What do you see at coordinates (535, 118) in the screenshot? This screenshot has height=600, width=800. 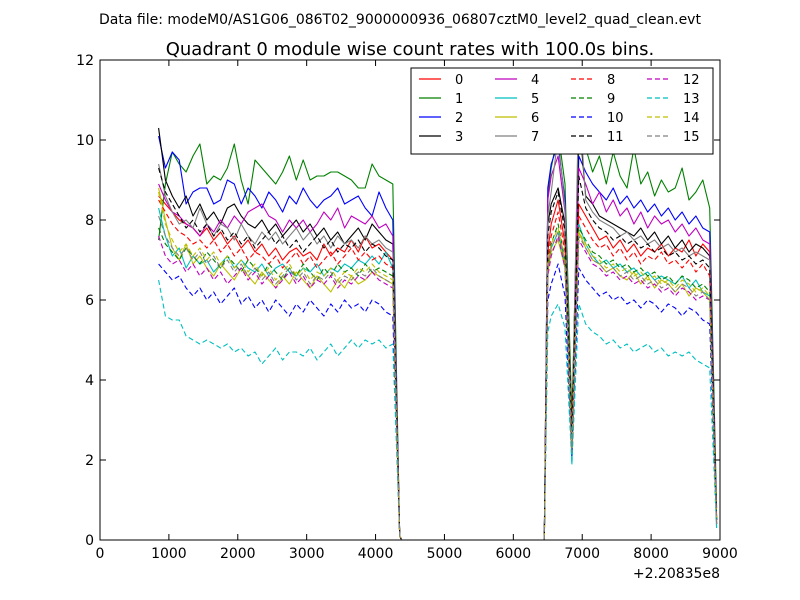 I see `legend-label-6: 6` at bounding box center [535, 118].